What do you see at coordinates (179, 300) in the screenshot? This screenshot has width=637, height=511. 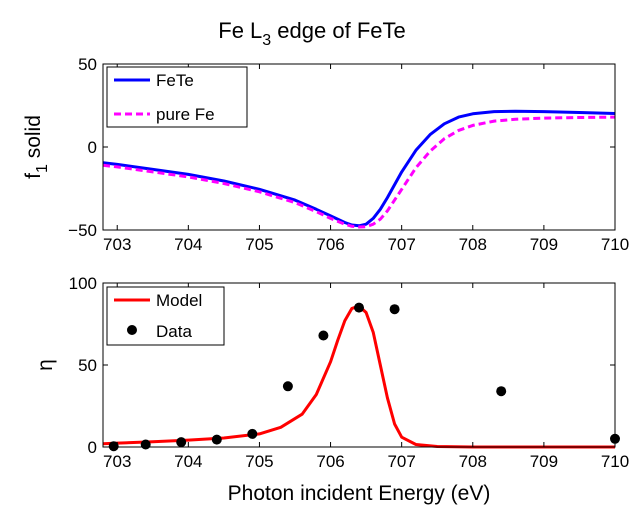 I see `legend-label-model: Model` at bounding box center [179, 300].